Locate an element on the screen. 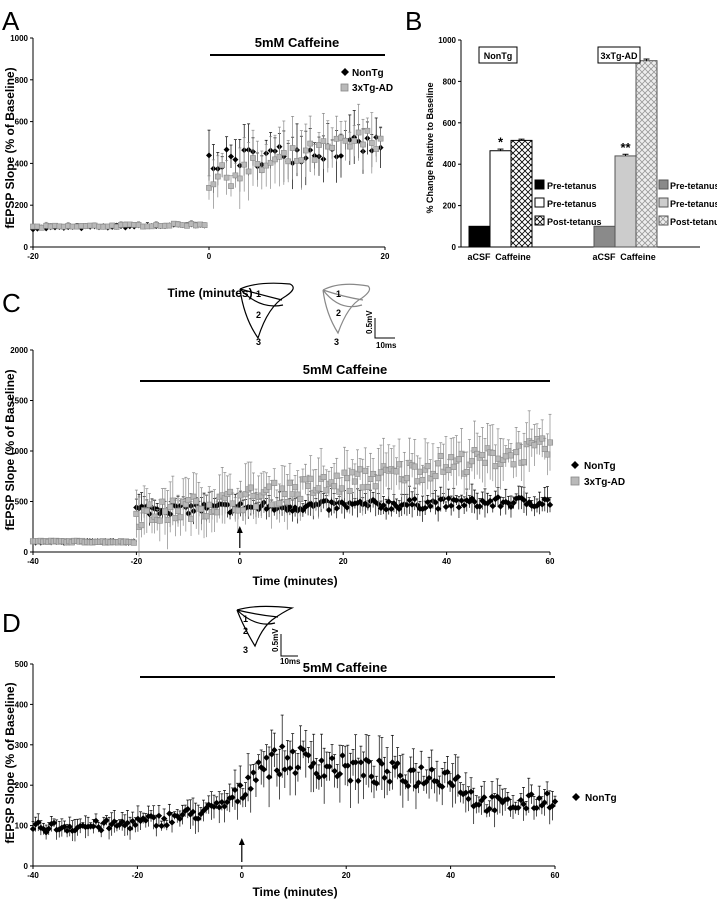 The image size is (717, 900). group-tg-box is located at coordinates (619, 55).